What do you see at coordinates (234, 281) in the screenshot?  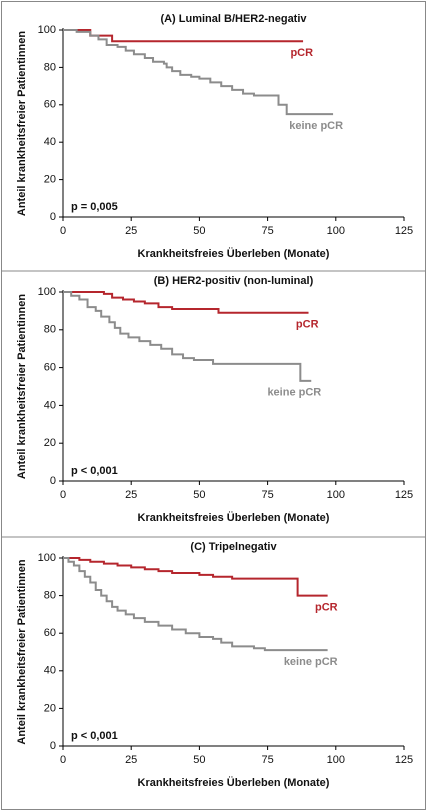 I see `chart-title: (B) HER2-positiv (non-luminal)` at bounding box center [234, 281].